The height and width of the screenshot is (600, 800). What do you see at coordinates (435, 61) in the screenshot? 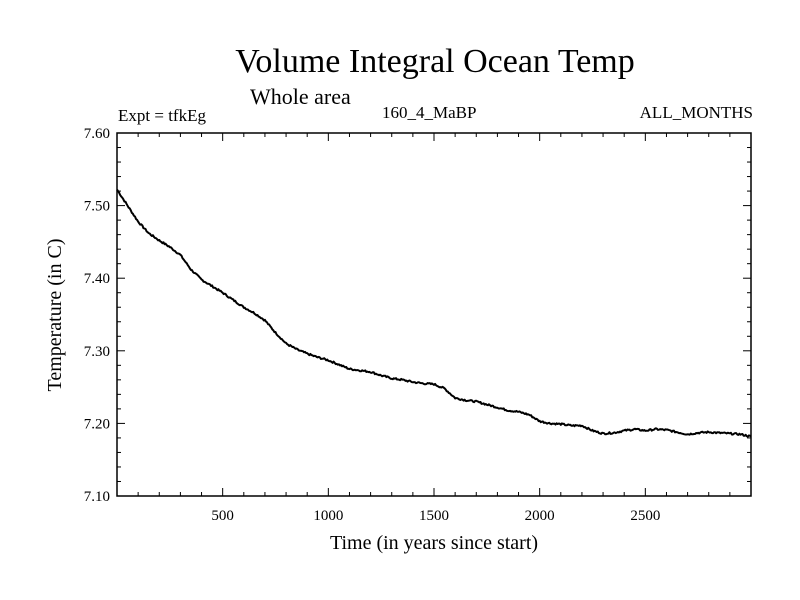
I see `chart-title: Volume Integral Ocean Temp` at bounding box center [435, 61].